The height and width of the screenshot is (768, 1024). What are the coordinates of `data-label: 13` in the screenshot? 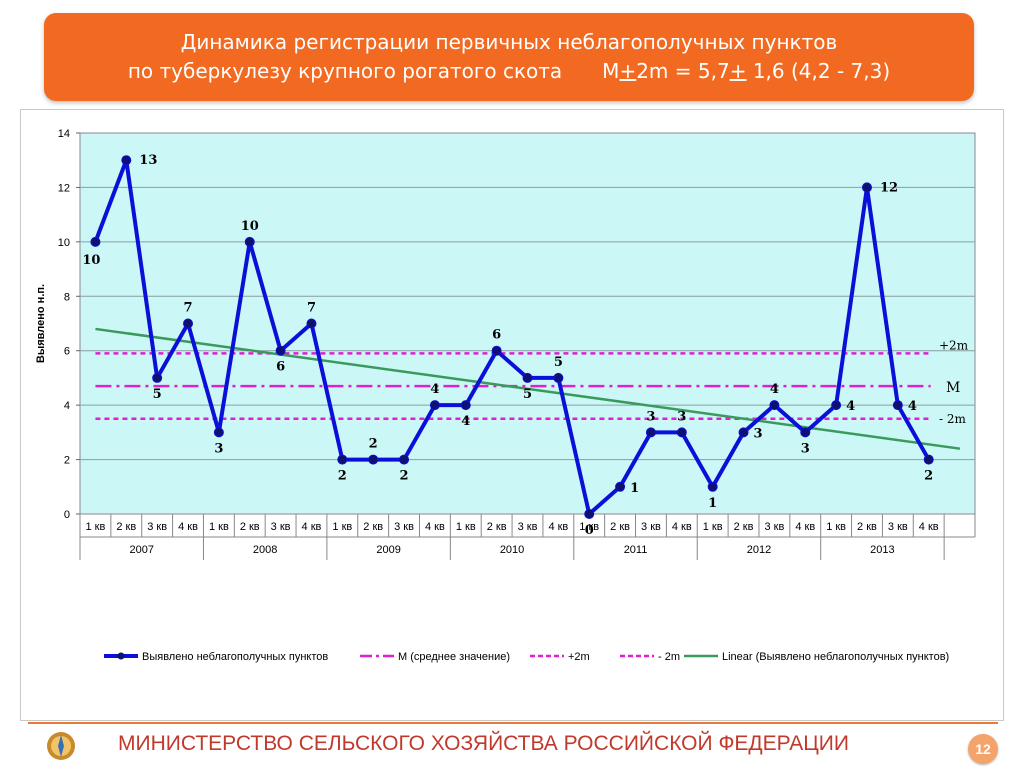 It's located at (148, 160).